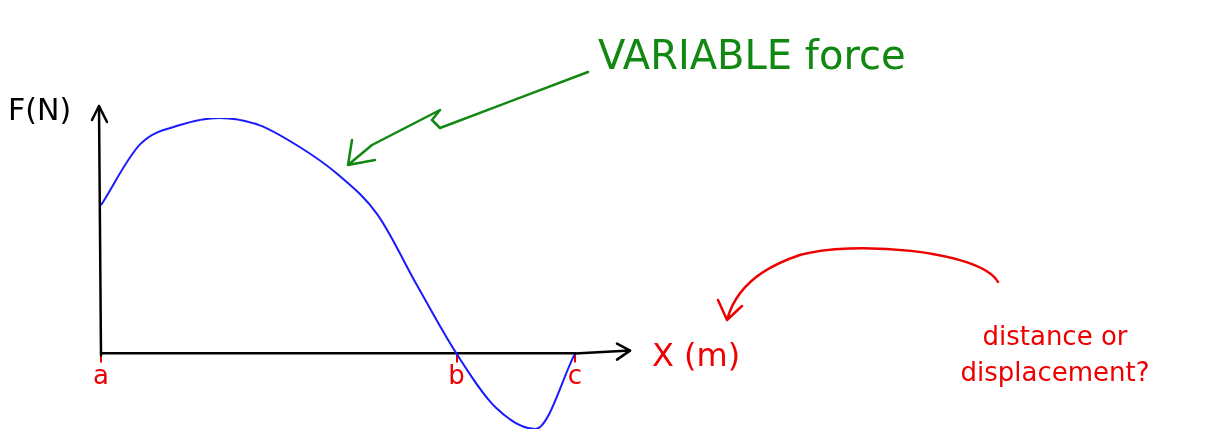 Image resolution: width=1226 pixels, height=429 pixels. Describe the element at coordinates (456, 374) in the screenshot. I see `x-tick-label: b` at that location.